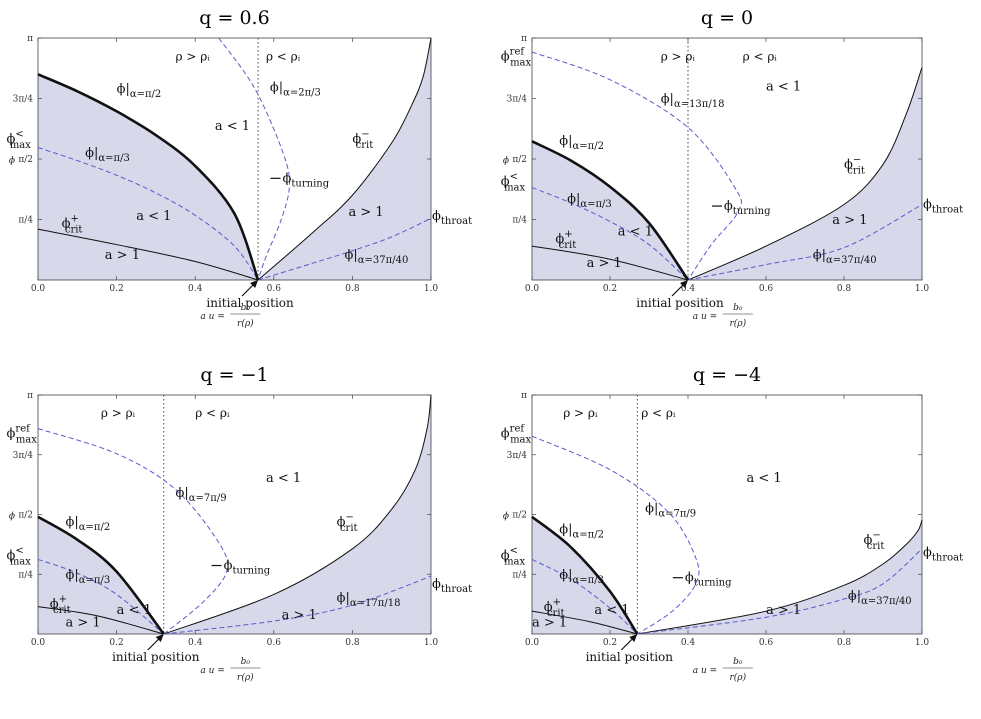 The width and height of the screenshot is (981, 719). Describe the element at coordinates (234, 18) in the screenshot. I see `panel-title: q = 0.6` at that location.